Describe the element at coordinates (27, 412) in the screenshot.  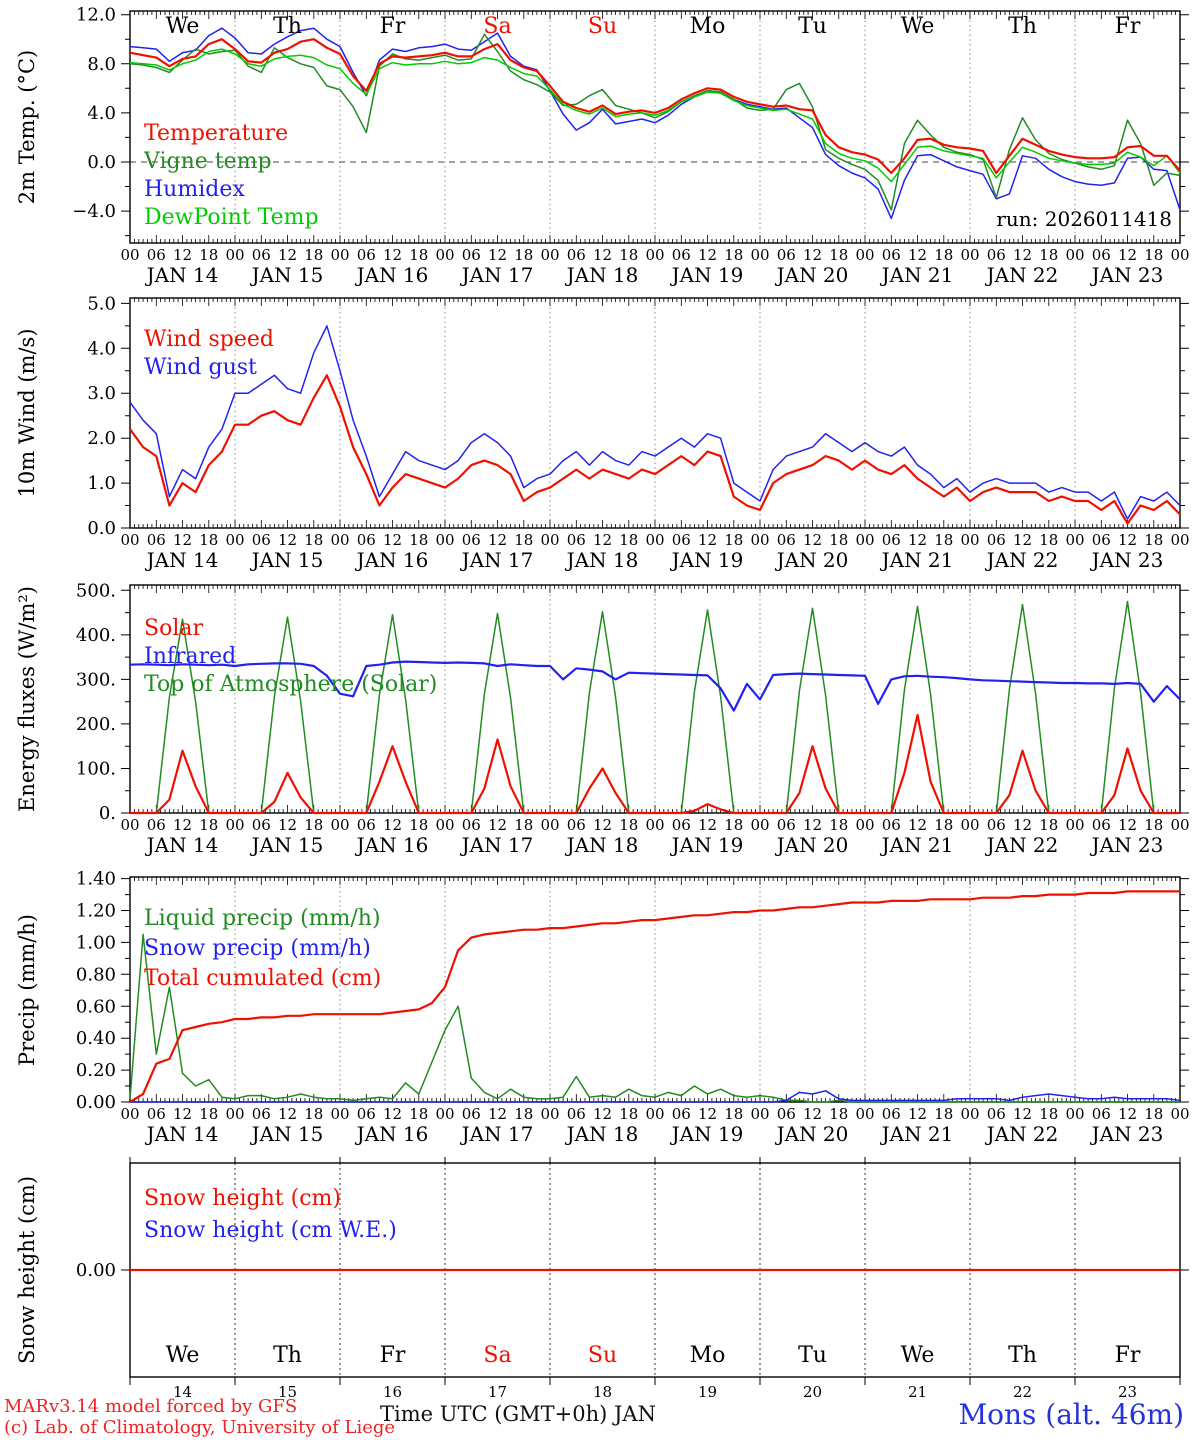
I see `y-axis-title: 10m Wind (m/s)` at that location.